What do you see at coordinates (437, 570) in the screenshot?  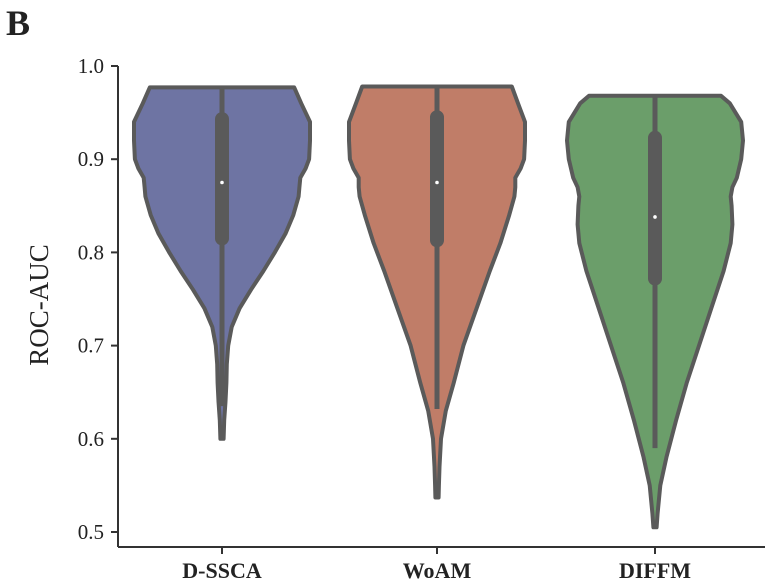 I see `x-tick-label: WoAM` at bounding box center [437, 570].